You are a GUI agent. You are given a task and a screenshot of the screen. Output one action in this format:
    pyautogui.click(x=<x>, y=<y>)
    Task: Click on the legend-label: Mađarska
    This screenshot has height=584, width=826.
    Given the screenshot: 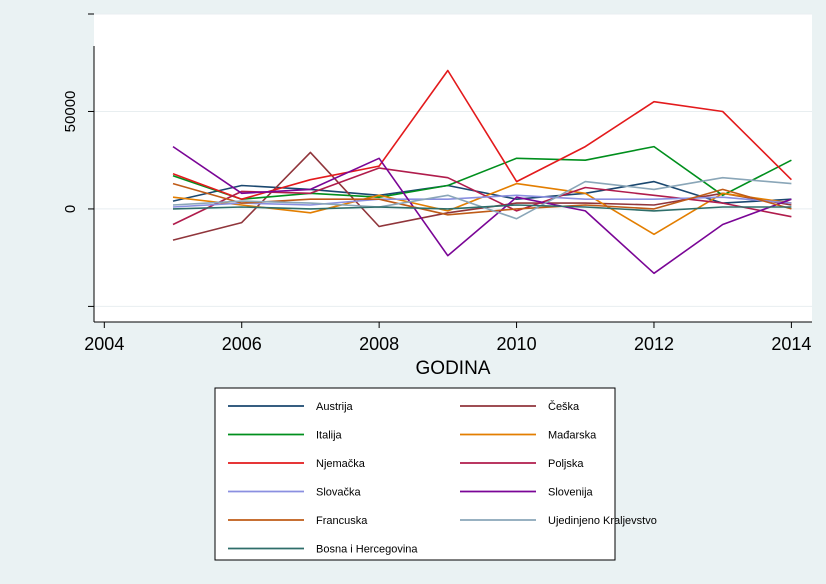 What is the action you would take?
    pyautogui.click(x=572, y=436)
    